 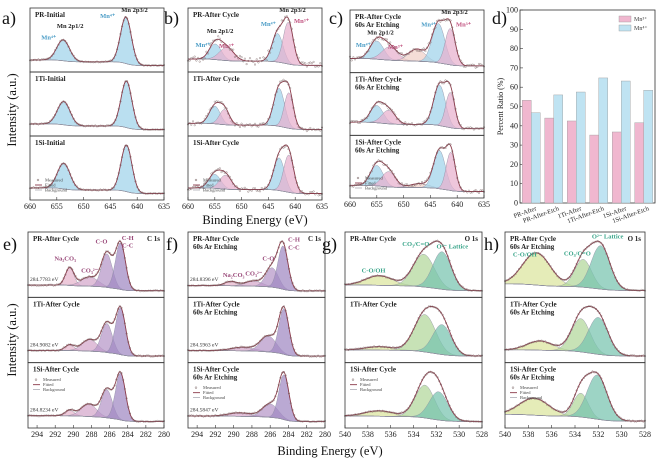 What do you see at coordinates (514, 29) in the screenshot?
I see `y-tick-label: 90` at bounding box center [514, 29].